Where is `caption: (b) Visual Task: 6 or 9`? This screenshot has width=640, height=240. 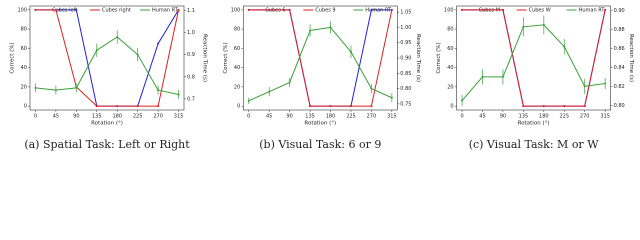
caption: (b) Visual Task: 6 or 9 is located at coordinates (320, 144).